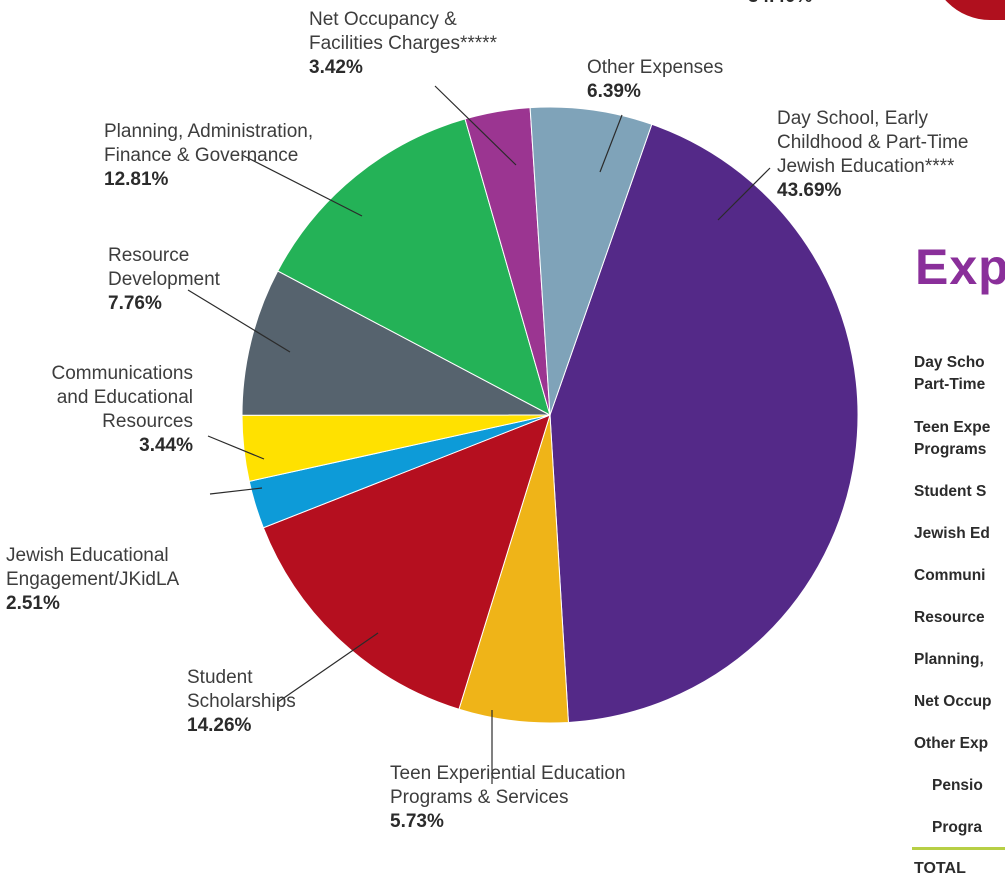 Image resolution: width=1005 pixels, height=878 pixels. I want to click on decorative-red-shape, so click(967, 10).